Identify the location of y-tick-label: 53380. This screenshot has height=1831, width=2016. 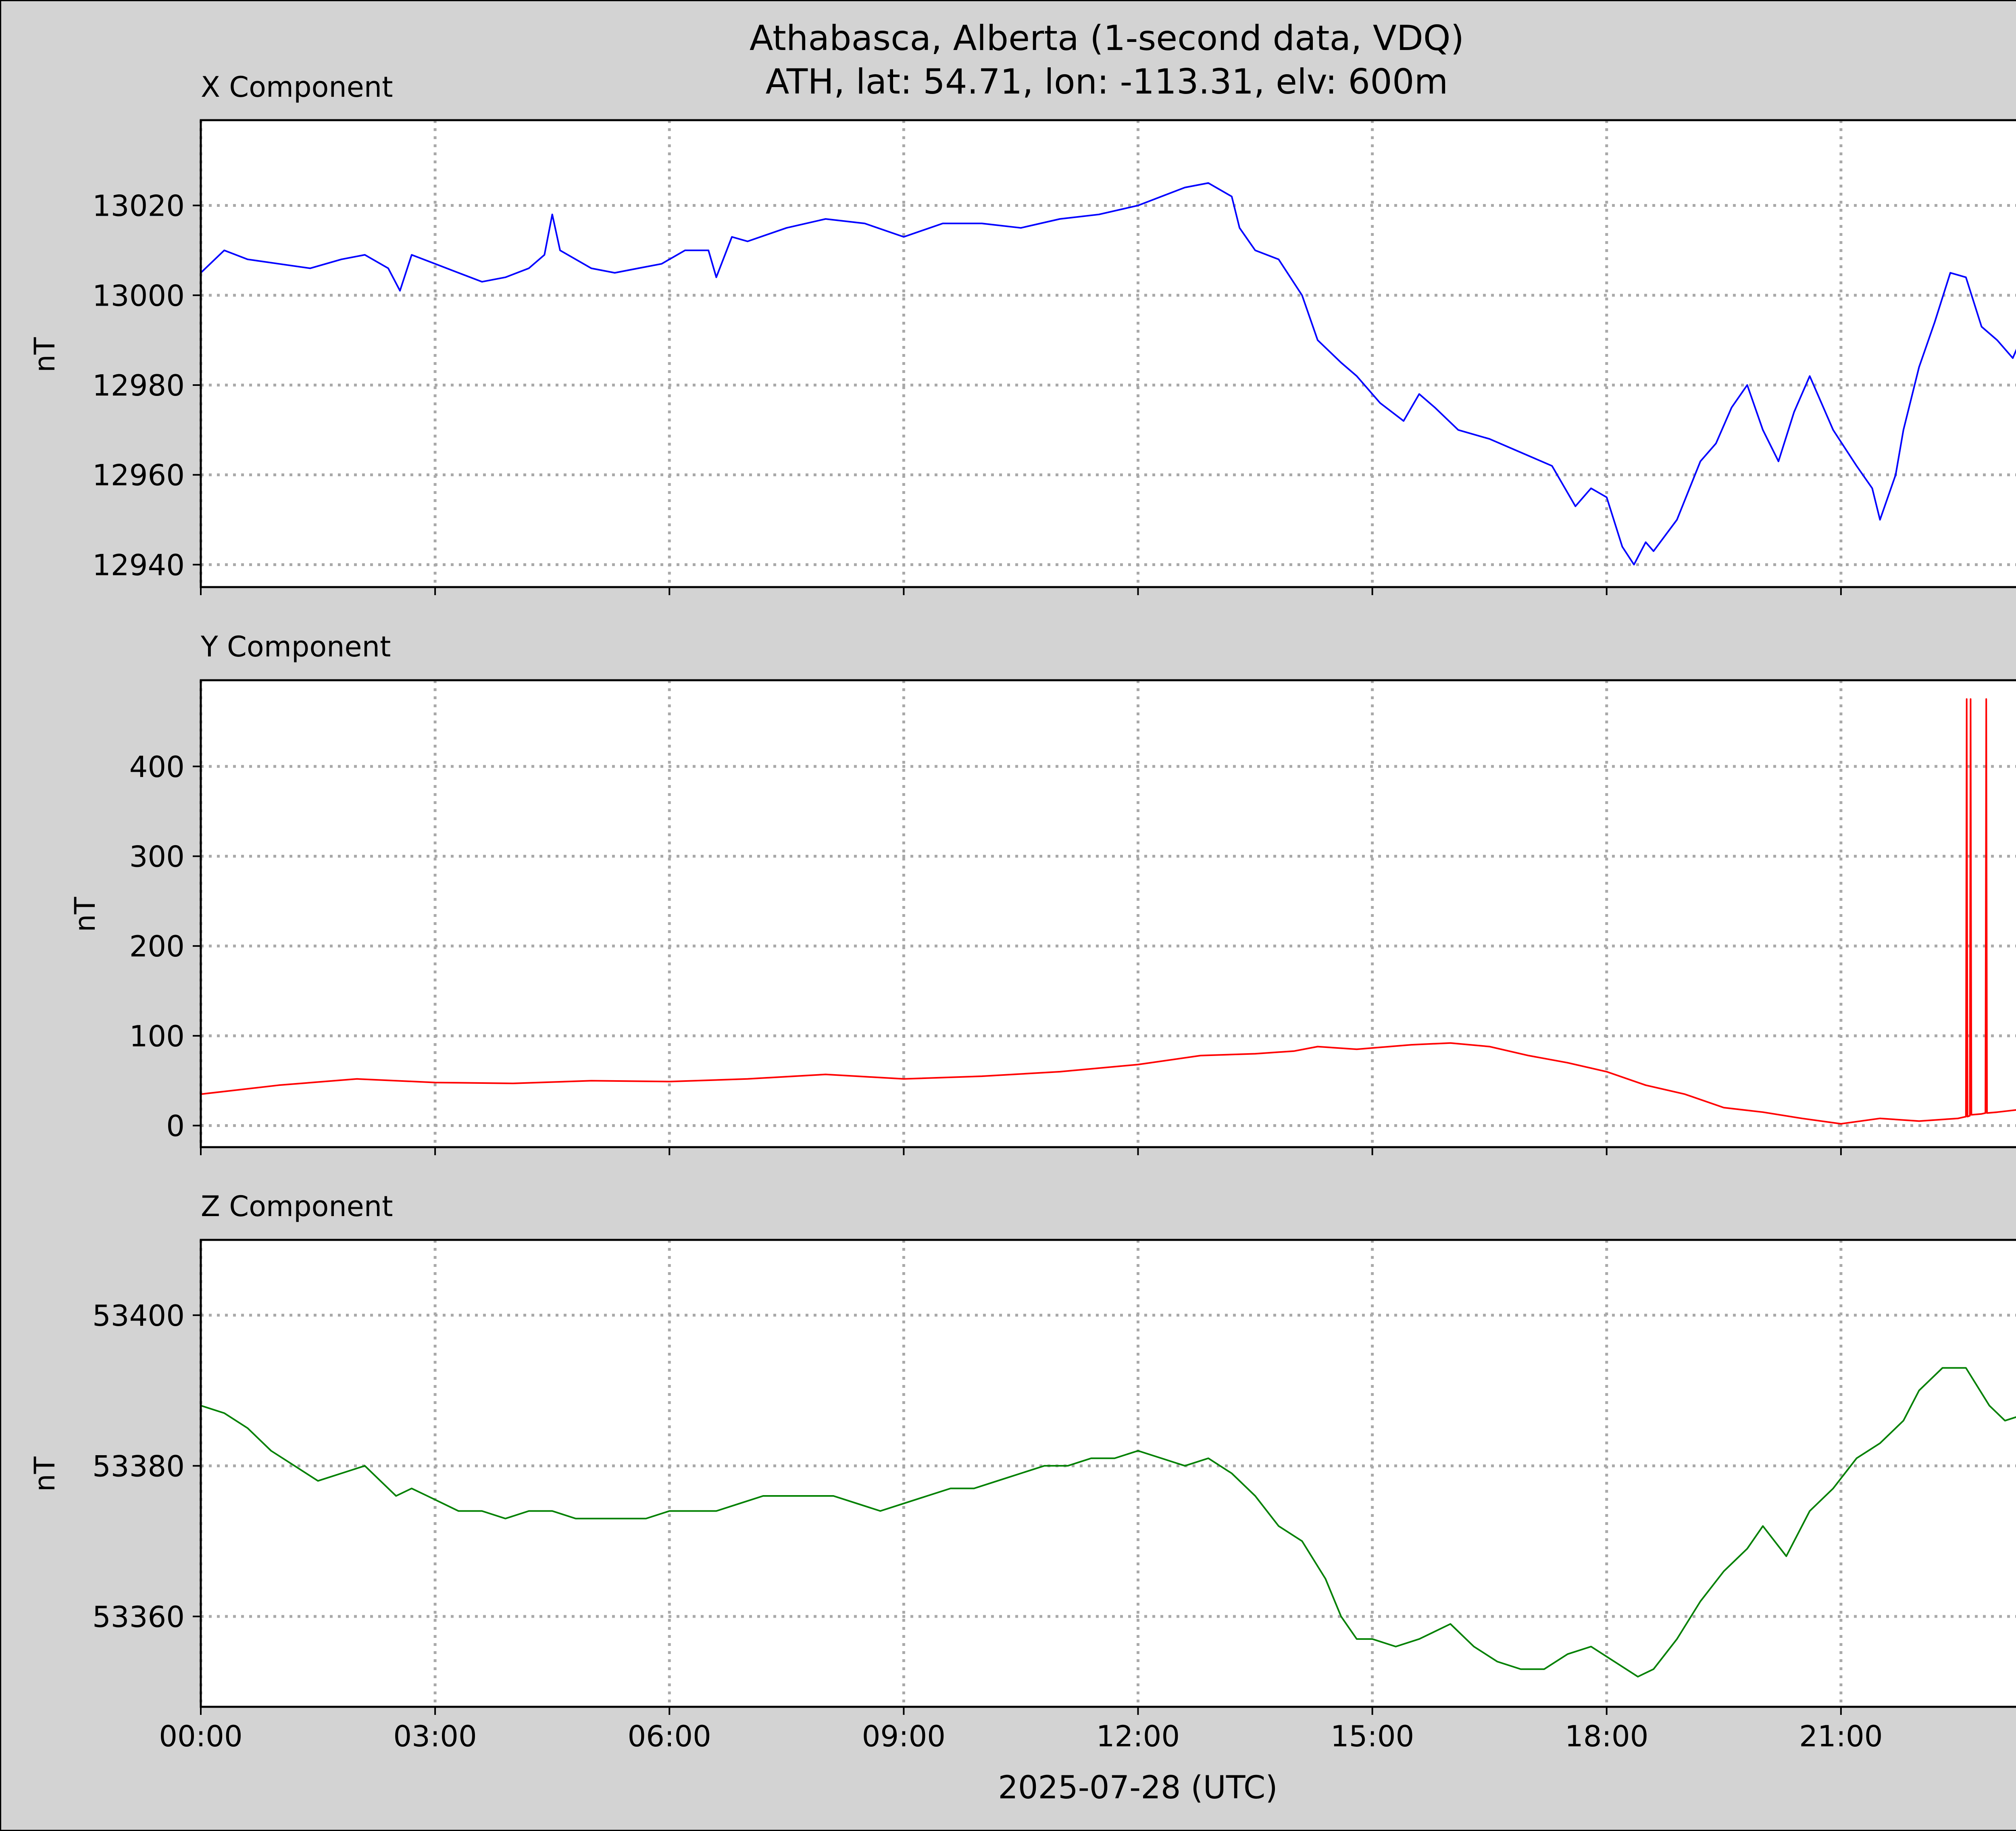
(138, 1466).